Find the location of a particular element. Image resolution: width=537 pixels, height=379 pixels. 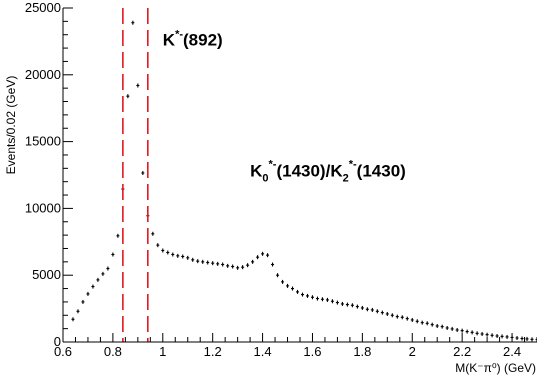

x-tick-label: 0.8 is located at coordinates (113, 351).